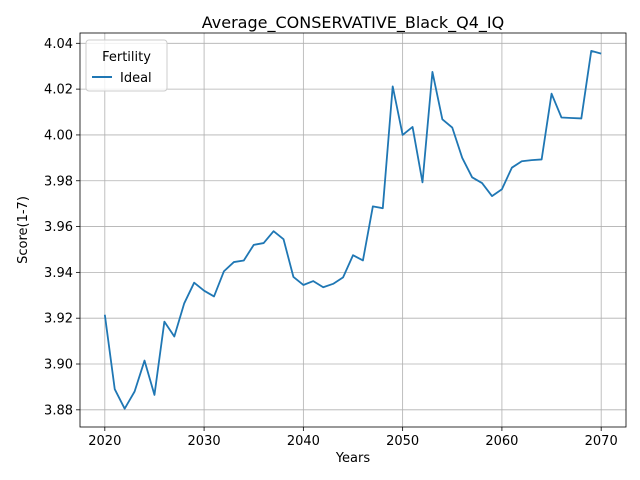 Image resolution: width=640 pixels, height=480 pixels. Describe the element at coordinates (353, 23) in the screenshot. I see `chart-title: Average_CONSERVATIVE_Black_Q4_IQ` at that location.